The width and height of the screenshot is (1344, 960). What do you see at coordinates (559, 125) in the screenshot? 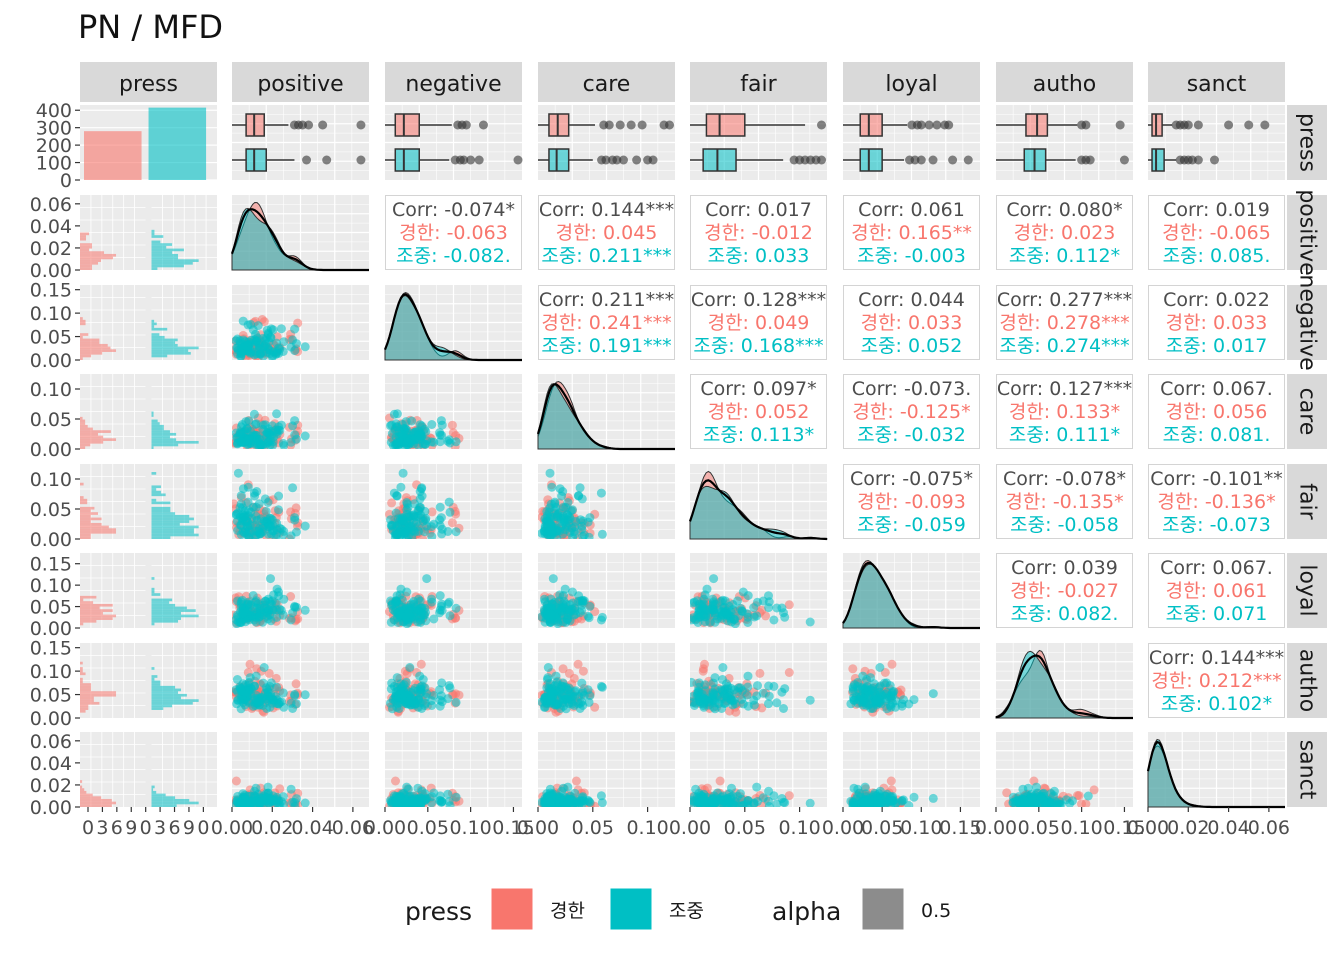
I see `box-경한` at bounding box center [559, 125].